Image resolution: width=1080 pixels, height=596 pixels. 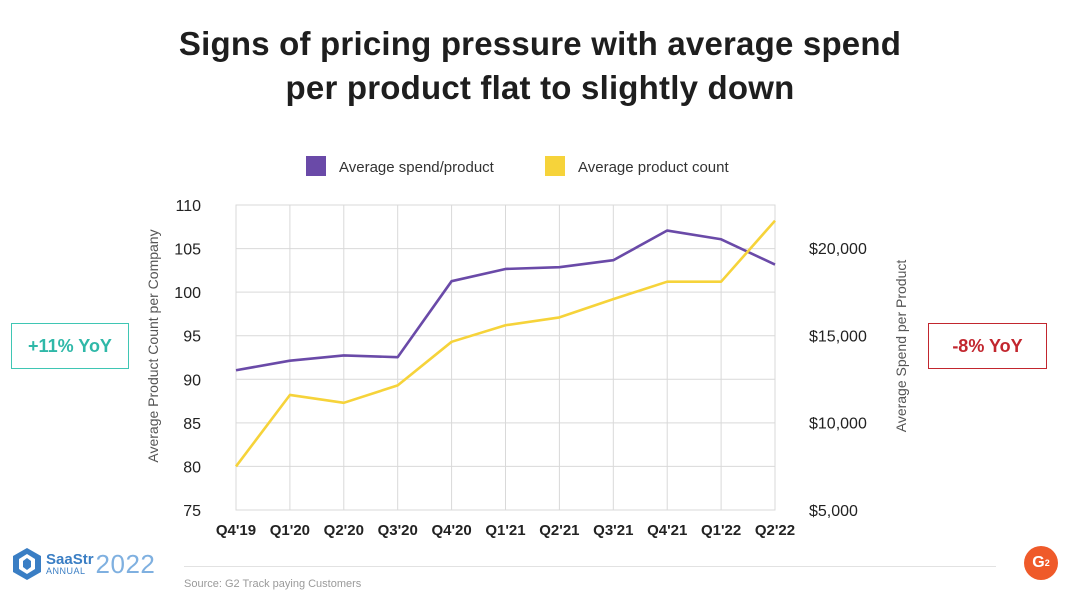 I want to click on x-tick-label: Q4'20, so click(x=451, y=530).